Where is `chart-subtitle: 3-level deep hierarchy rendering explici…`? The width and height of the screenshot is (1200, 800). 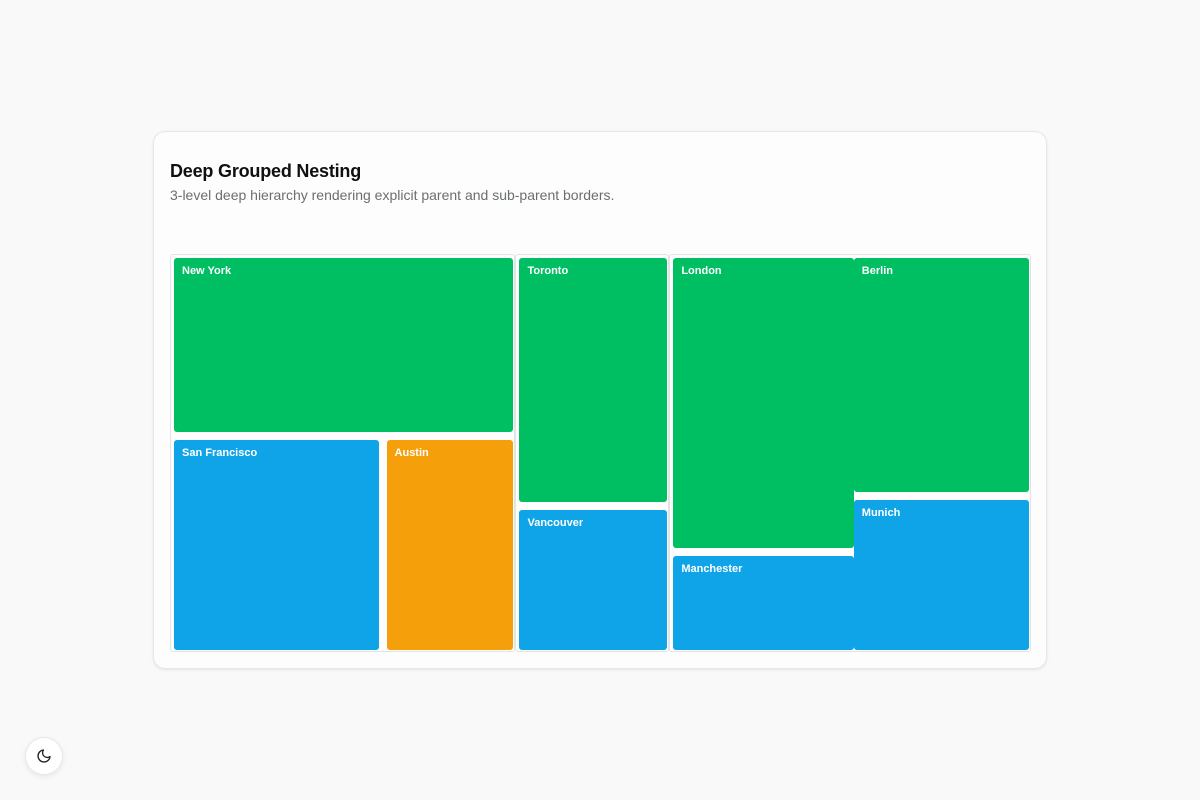 chart-subtitle: 3-level deep hierarchy rendering explici… is located at coordinates (392, 195).